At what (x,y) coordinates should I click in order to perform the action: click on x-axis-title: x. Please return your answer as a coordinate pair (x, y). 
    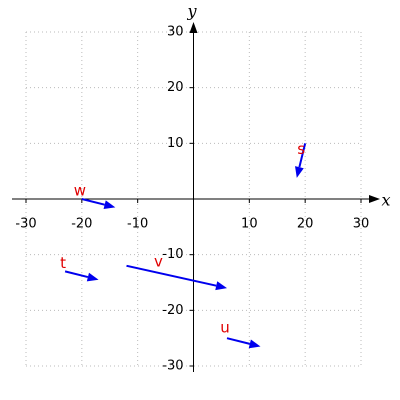
    Looking at the image, I should click on (385, 200).